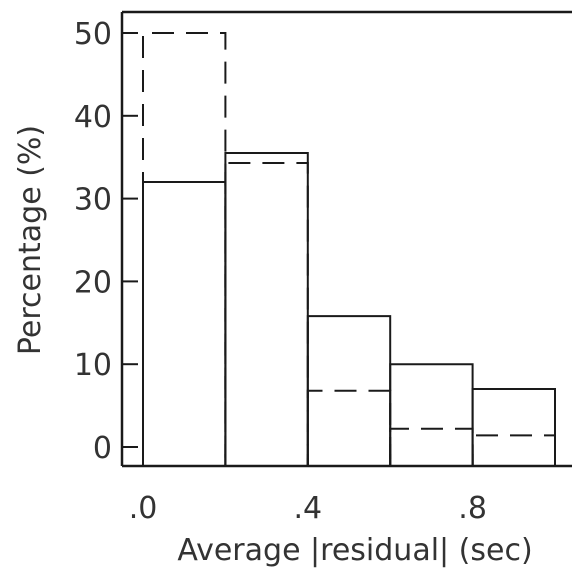  What do you see at coordinates (307, 508) in the screenshot?
I see `x-tick-label-.4: .4` at bounding box center [307, 508].